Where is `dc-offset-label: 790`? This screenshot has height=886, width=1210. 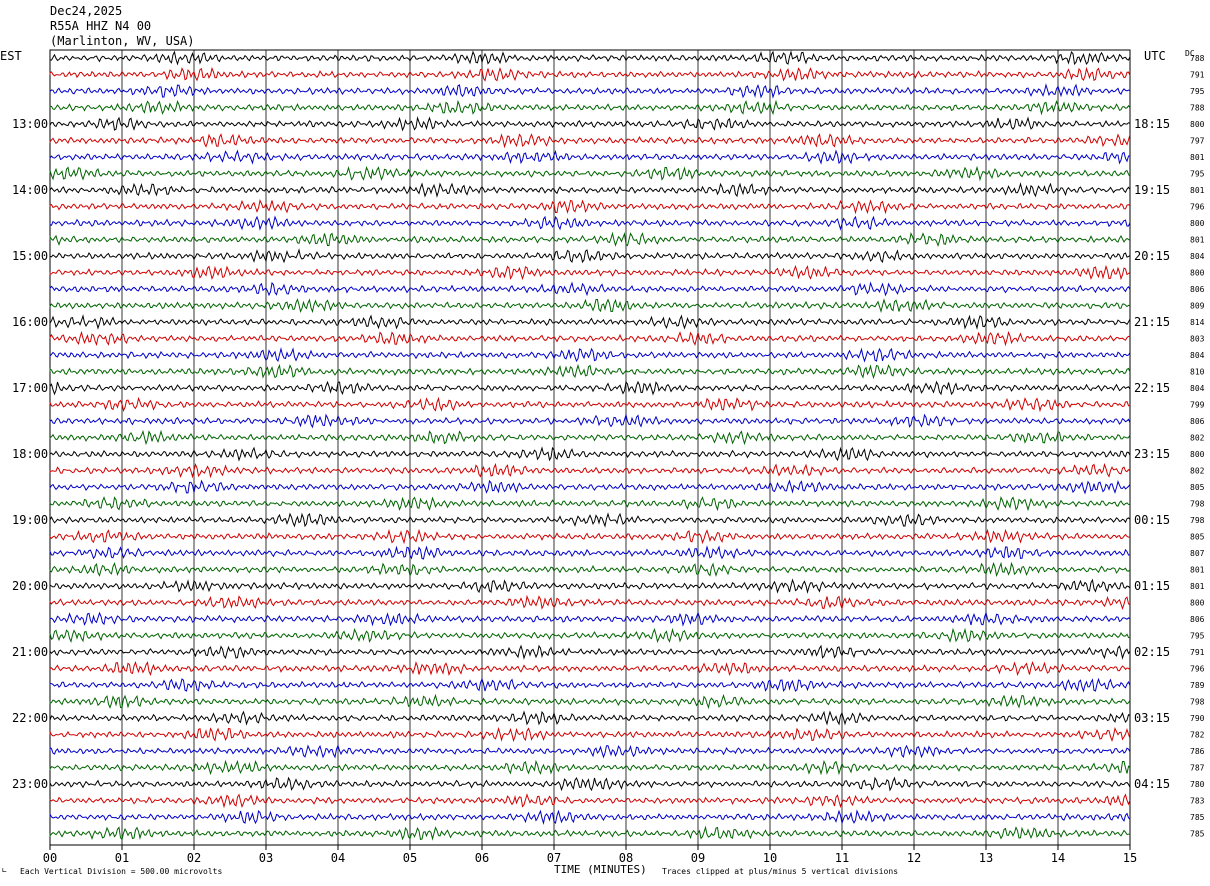
dc-offset-label: 790 is located at coordinates (1197, 718).